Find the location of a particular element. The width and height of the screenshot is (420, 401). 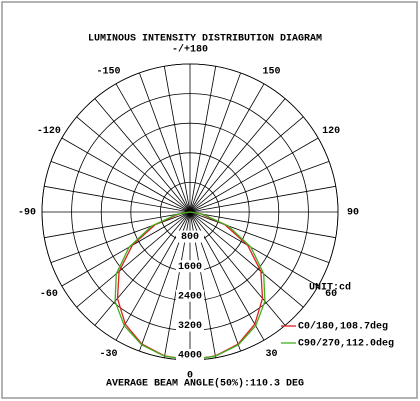

legend-label: C0/180,108.7deg is located at coordinates (343, 327).